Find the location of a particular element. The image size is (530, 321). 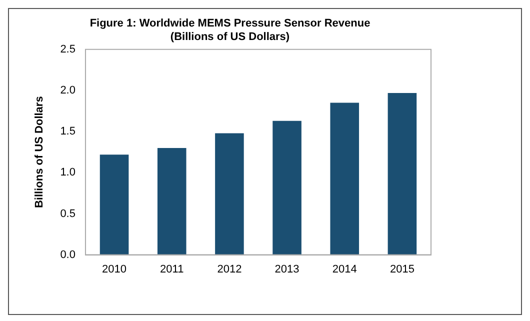

x-tick-label: 2013 is located at coordinates (287, 269).